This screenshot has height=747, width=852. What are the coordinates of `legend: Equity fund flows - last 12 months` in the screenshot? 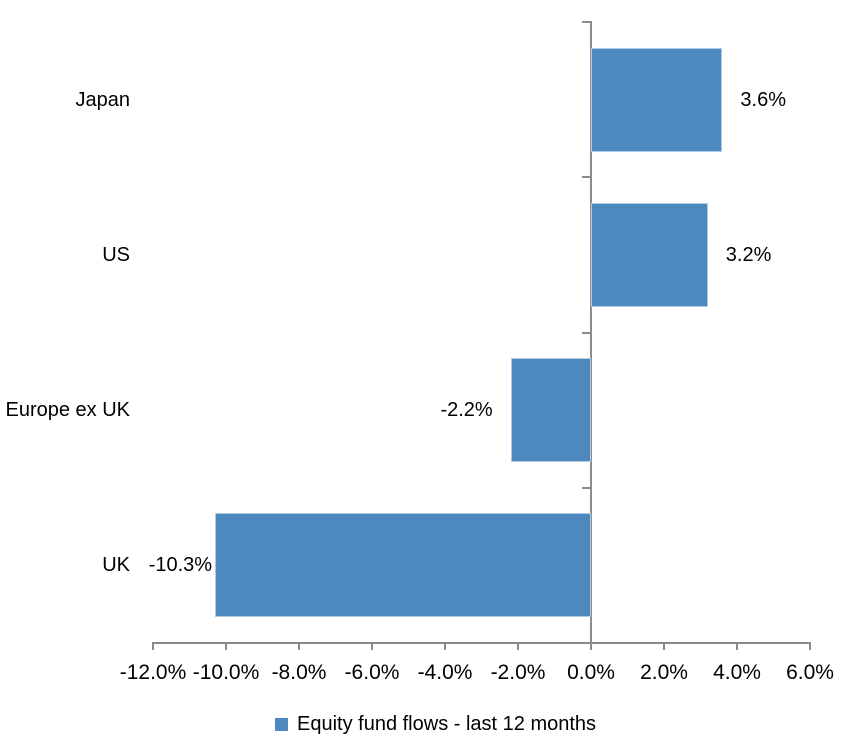 It's located at (435, 724).